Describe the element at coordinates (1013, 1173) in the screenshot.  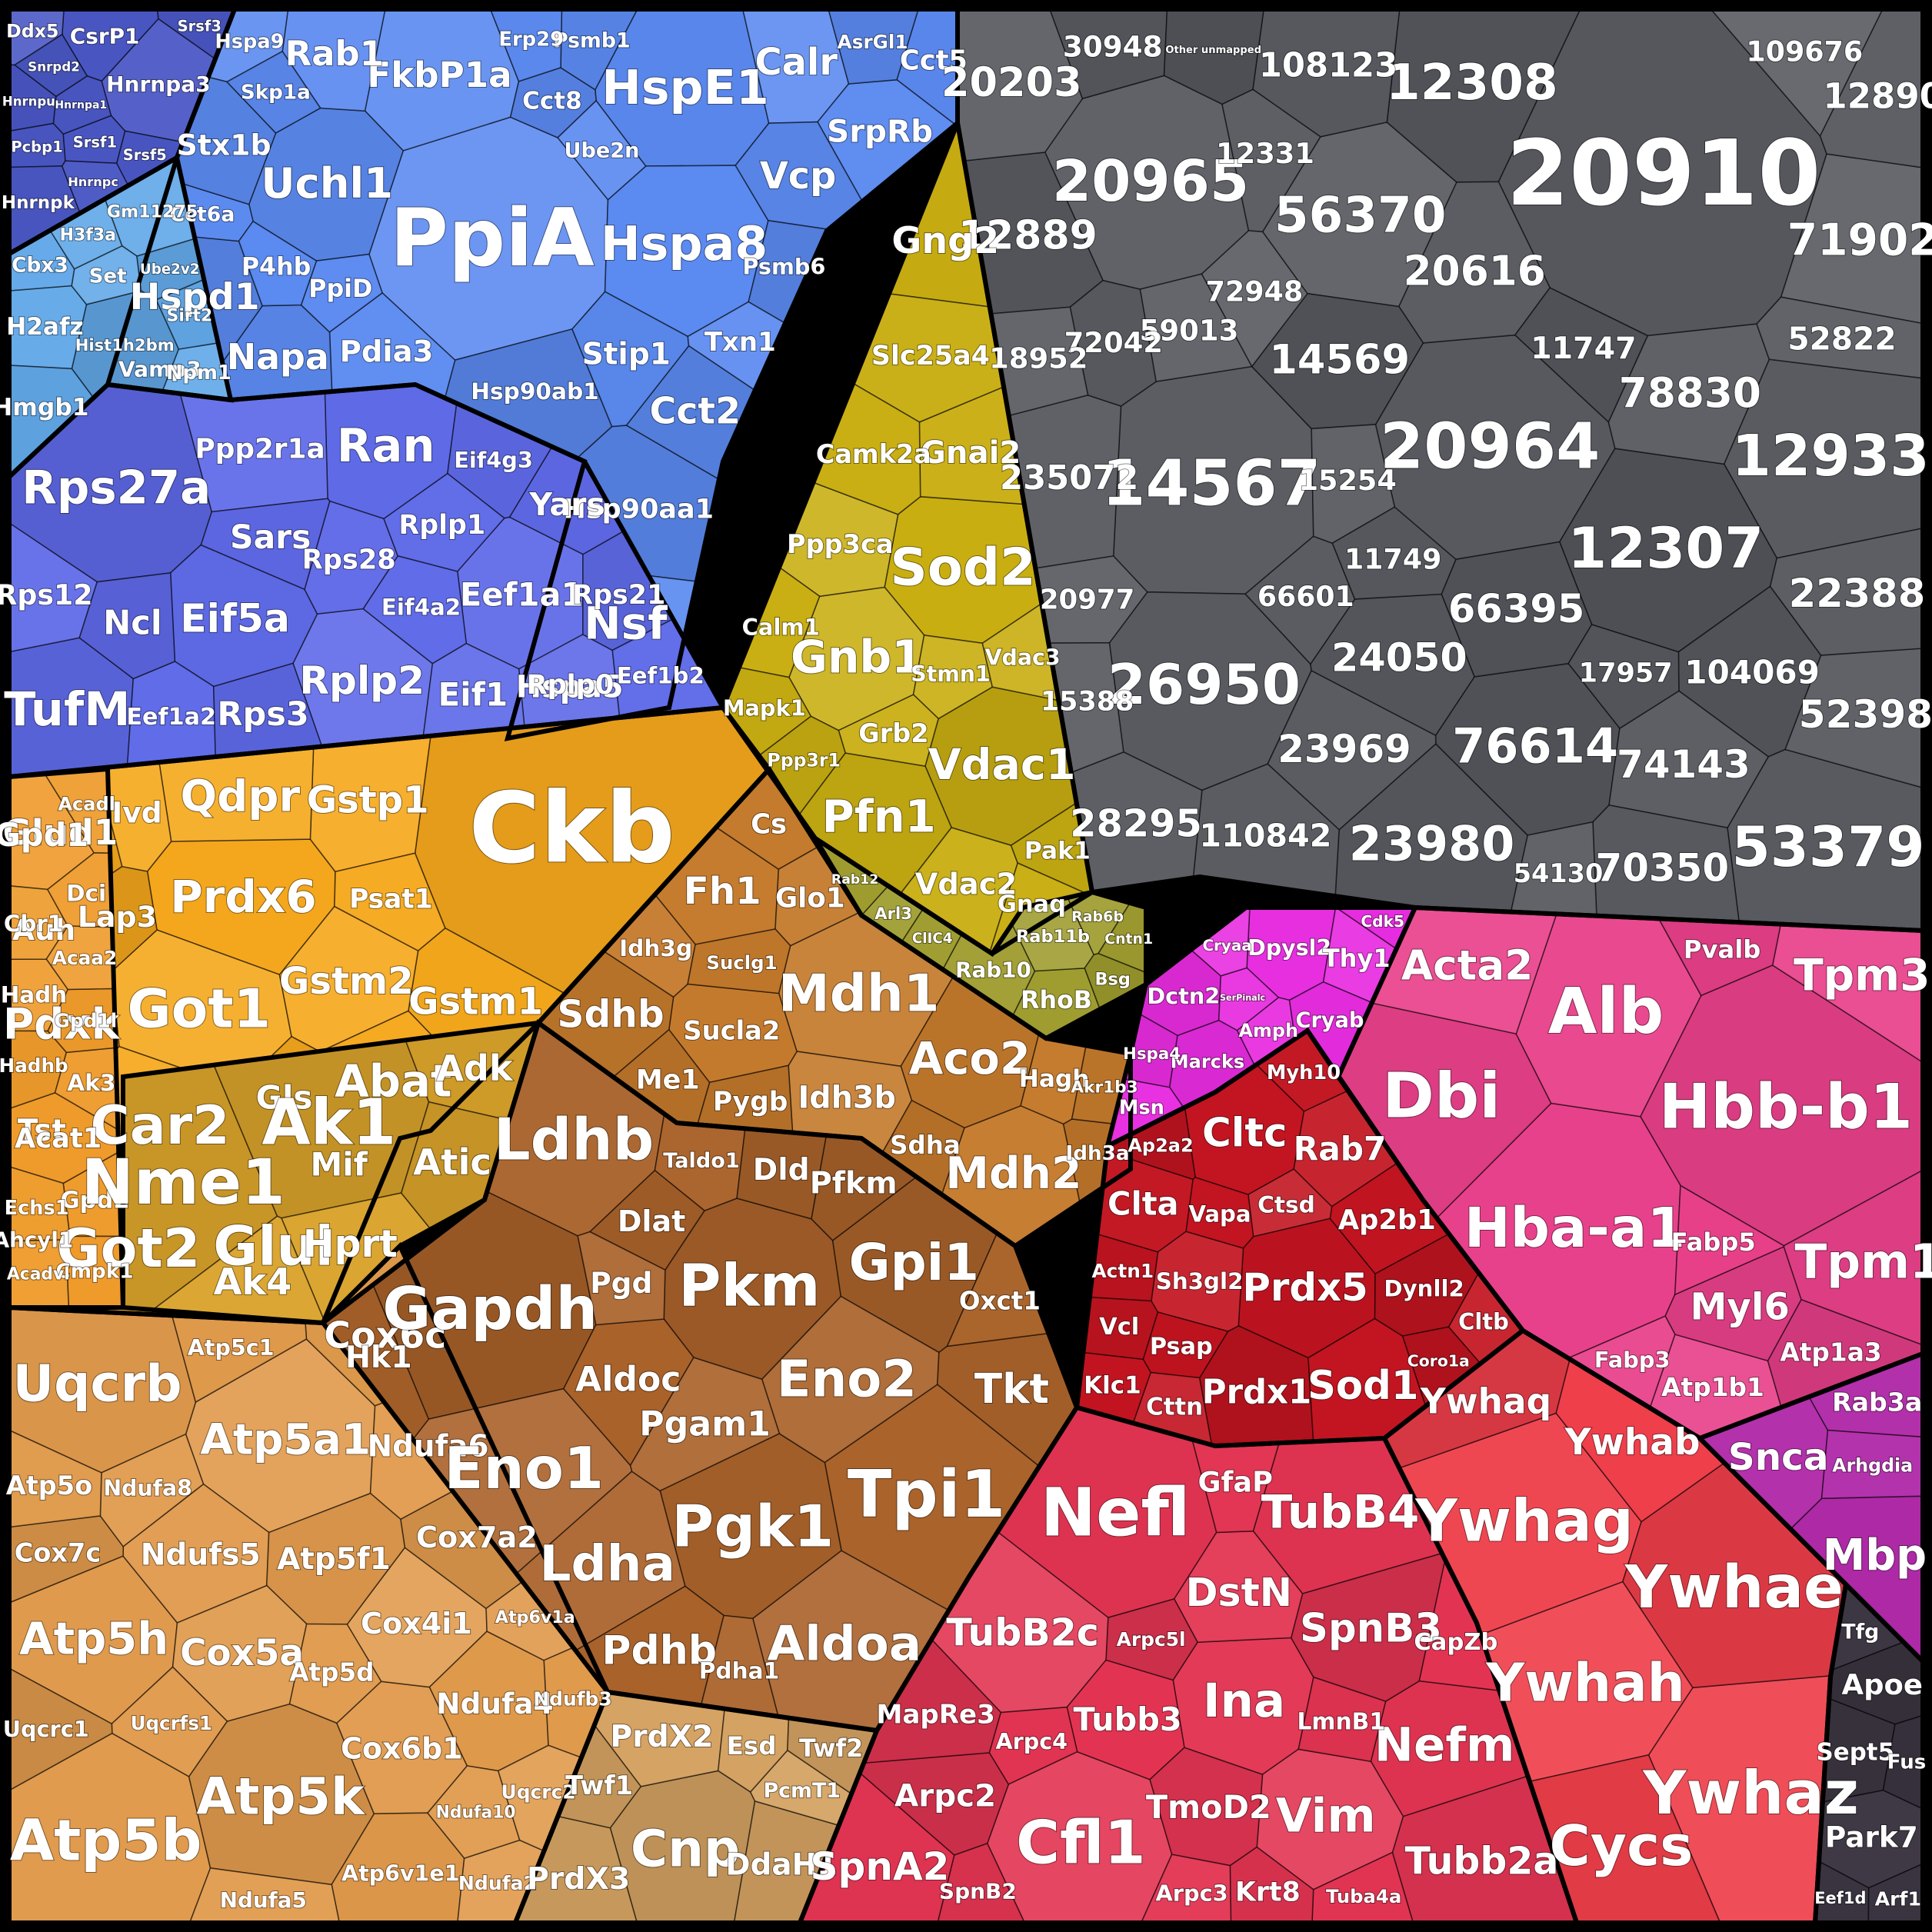
I see `cell-label: Mdh2` at that location.